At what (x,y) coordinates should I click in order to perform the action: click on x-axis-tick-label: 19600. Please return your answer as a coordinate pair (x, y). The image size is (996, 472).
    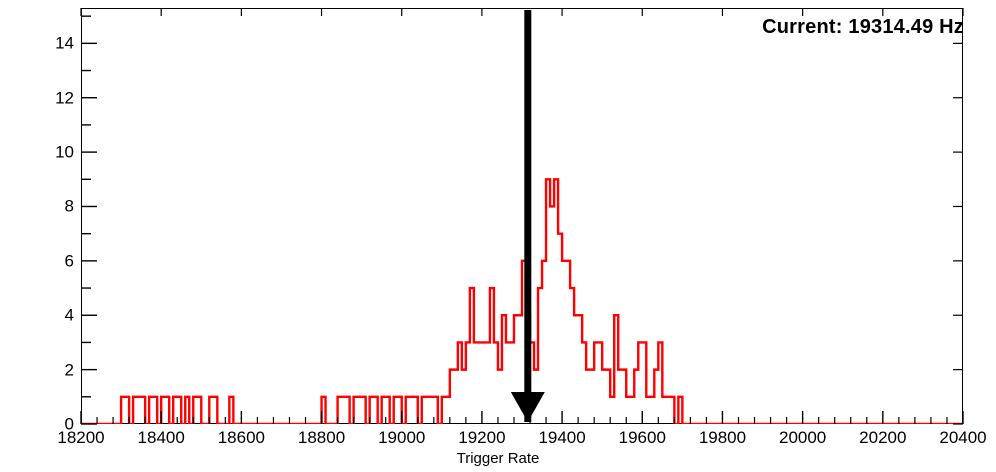
    Looking at the image, I should click on (642, 437).